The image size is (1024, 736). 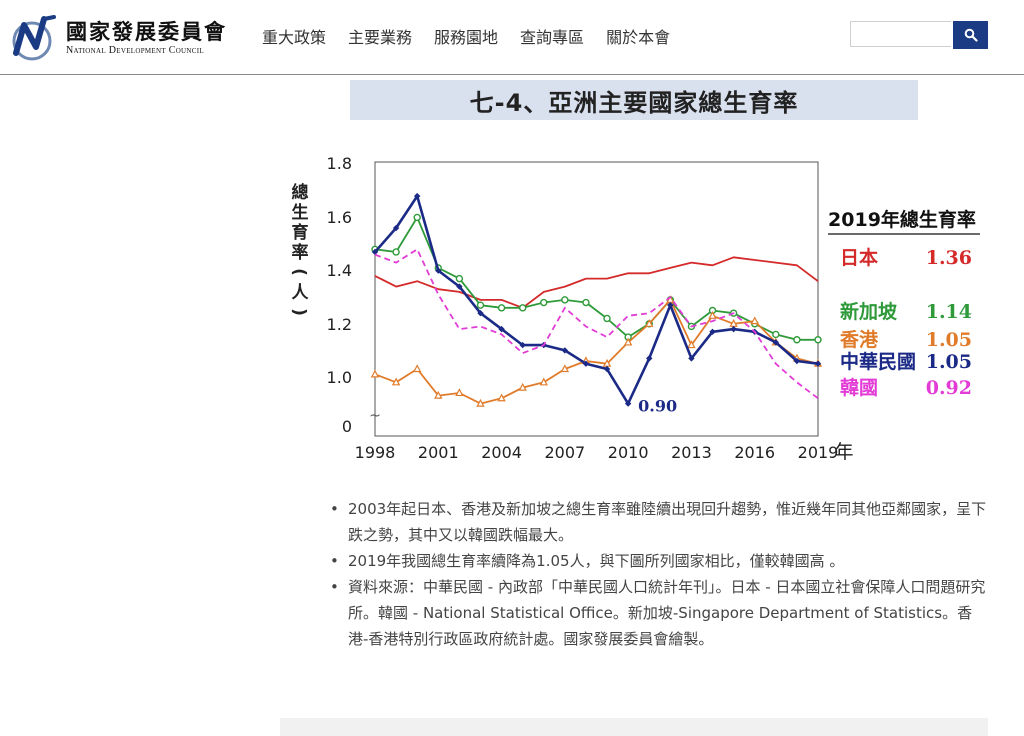 I want to click on y-tick-label: 1.8, so click(x=339, y=163).